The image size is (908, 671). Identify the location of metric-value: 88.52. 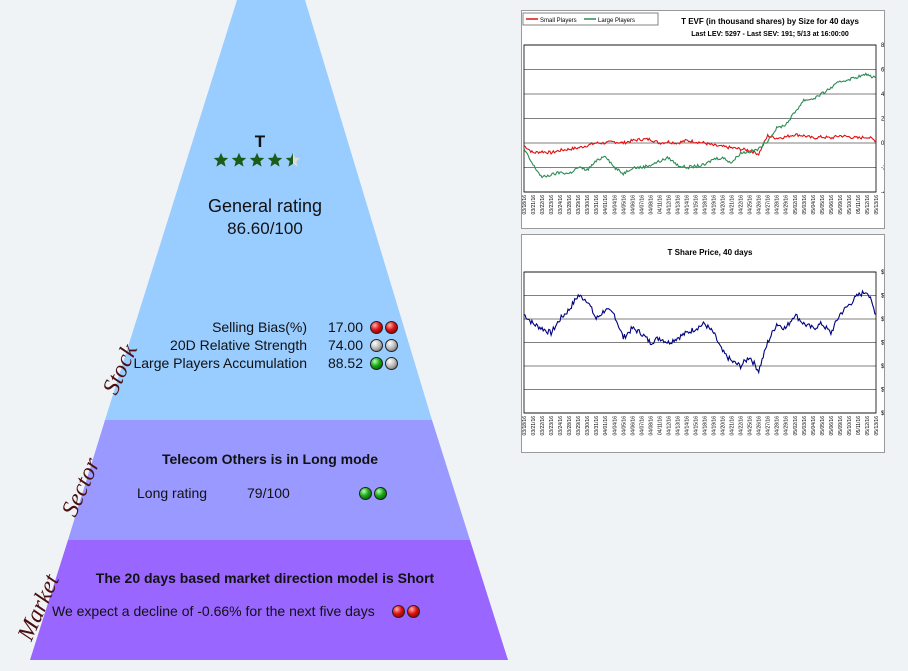
(345, 363).